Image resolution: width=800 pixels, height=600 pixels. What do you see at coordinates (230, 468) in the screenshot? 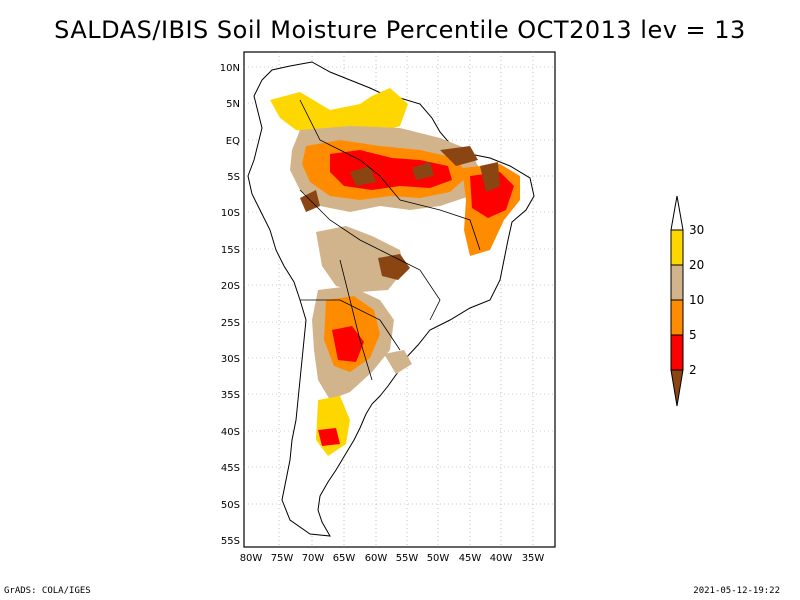
I see `lat-label: 45S` at bounding box center [230, 468].